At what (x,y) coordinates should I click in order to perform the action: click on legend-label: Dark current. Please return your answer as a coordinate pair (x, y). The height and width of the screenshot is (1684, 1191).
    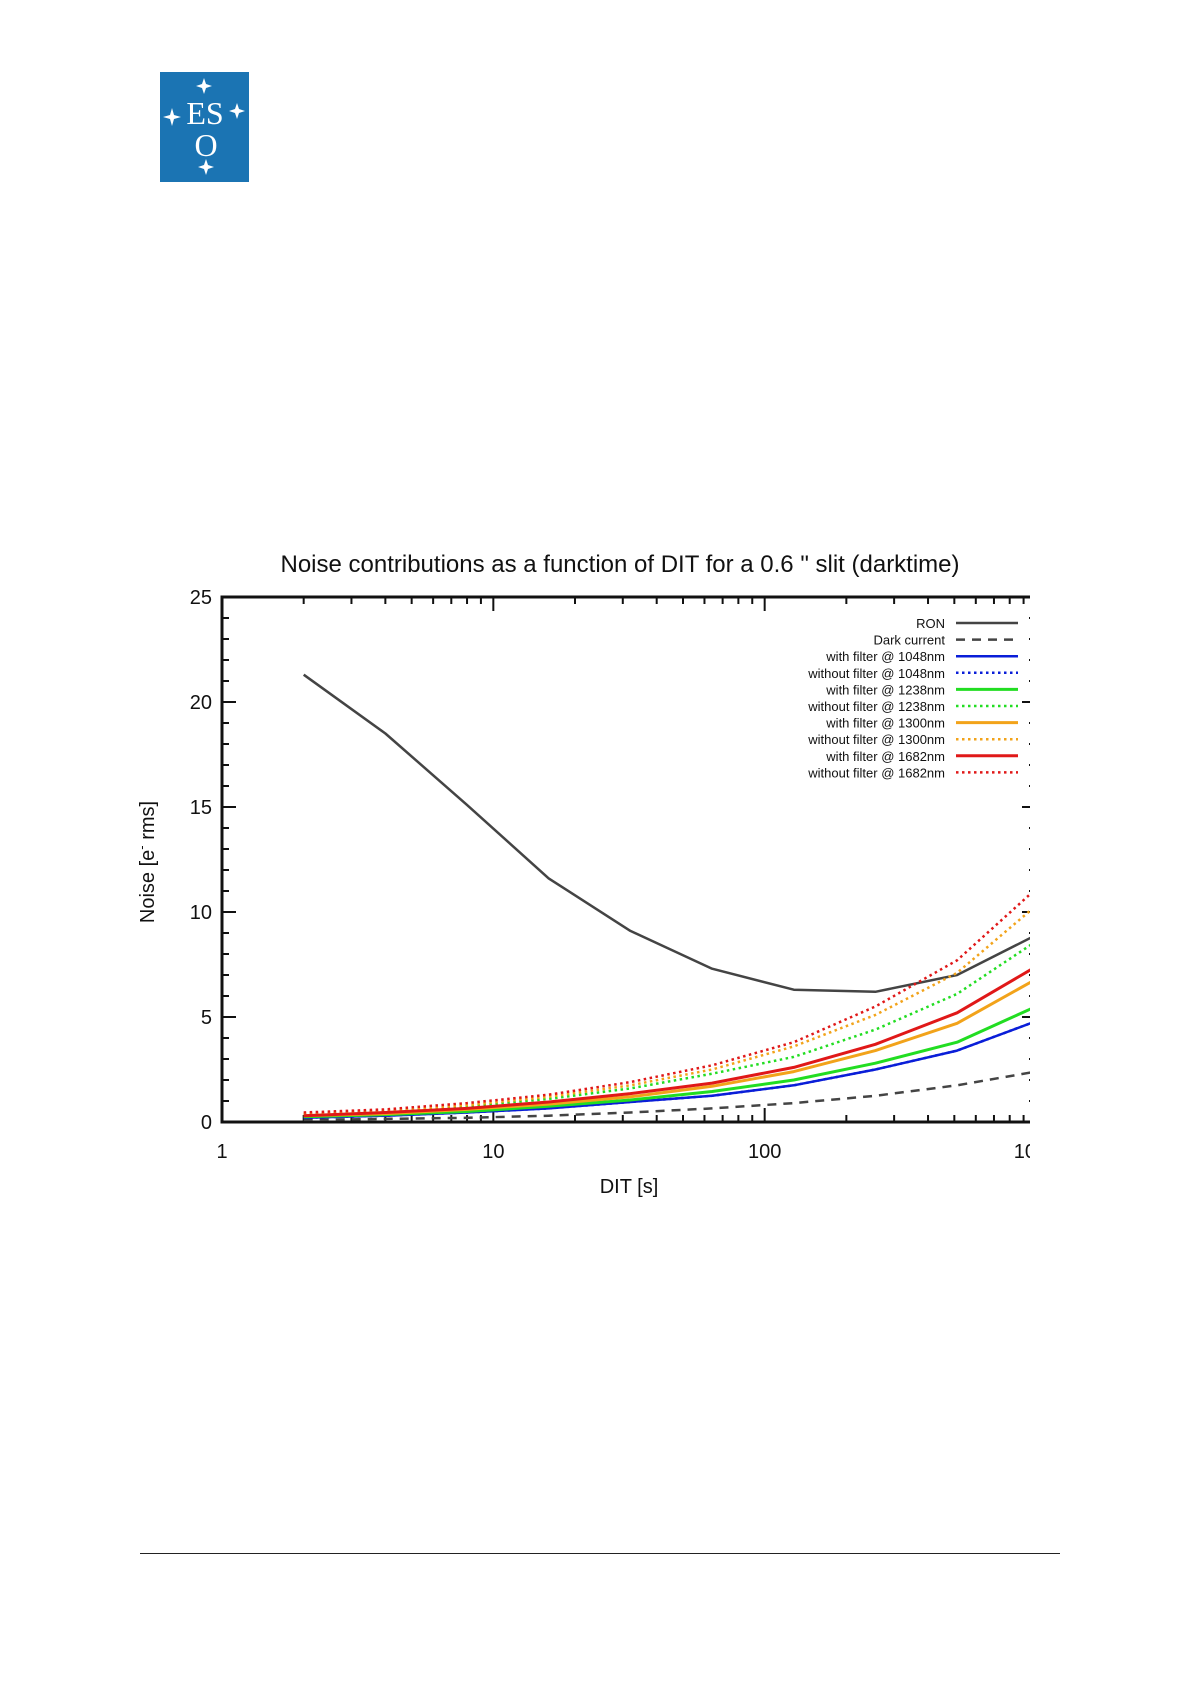
    Looking at the image, I should click on (909, 640).